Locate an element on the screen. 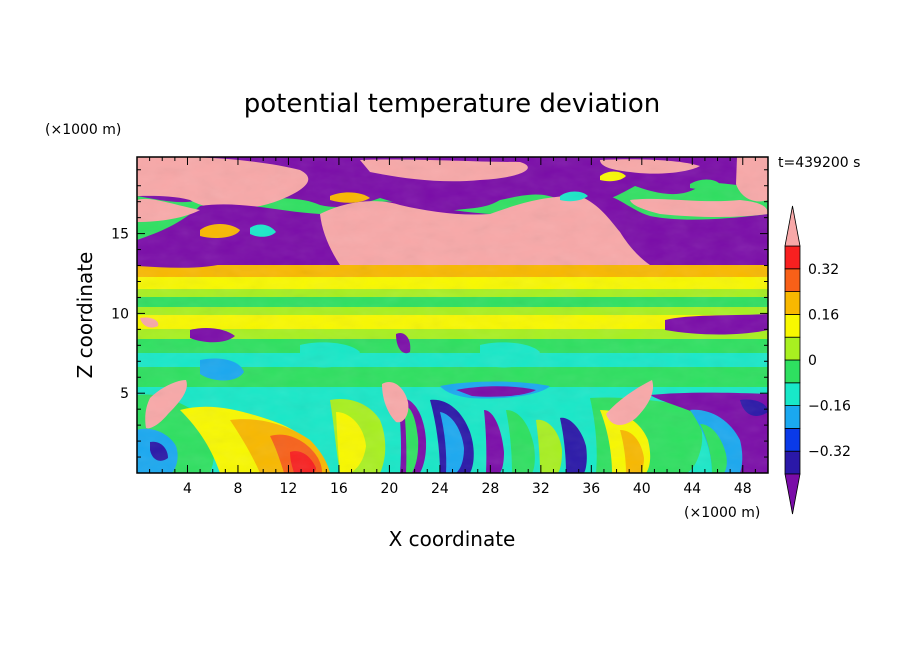 This screenshot has width=904, height=654. x-axis-label: X coordinate is located at coordinates (452, 539).